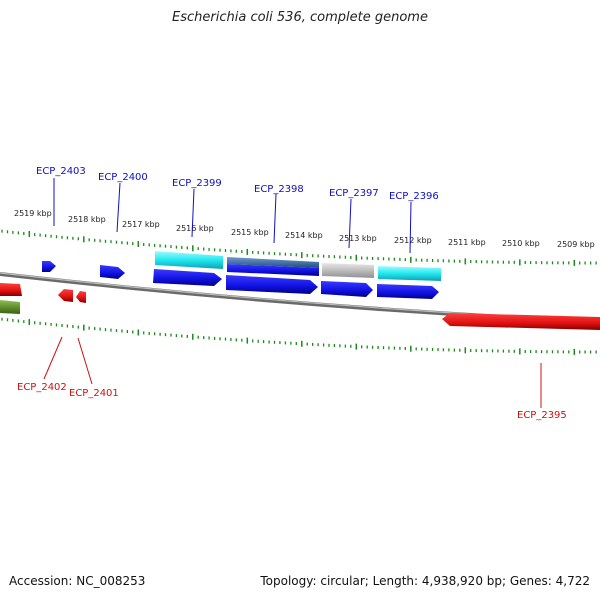  What do you see at coordinates (49, 266) in the screenshot?
I see `gene-feature-ecp2403` at bounding box center [49, 266].